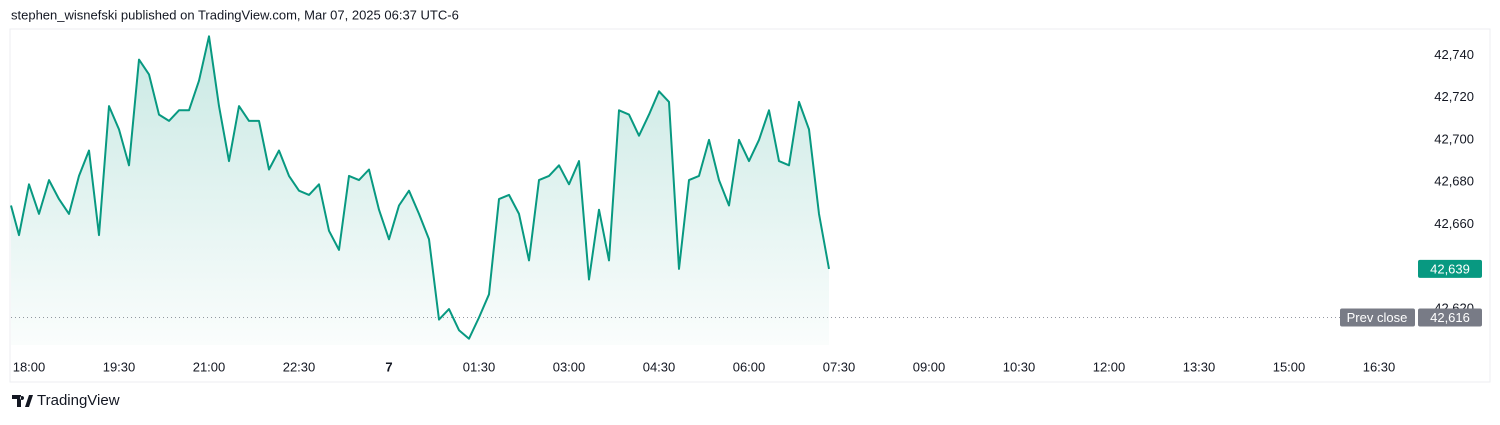  Describe the element at coordinates (1454, 223) in the screenshot. I see `y-tick-label: 42,660` at that location.